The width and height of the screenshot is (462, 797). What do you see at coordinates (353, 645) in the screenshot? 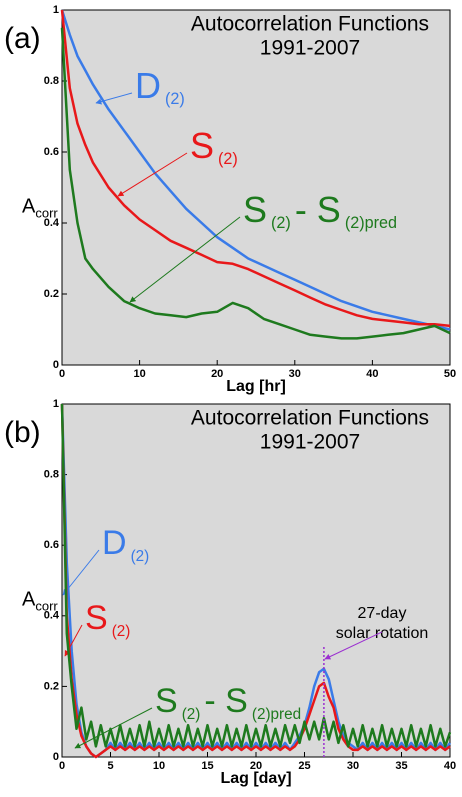
I see `annotation-arrow` at bounding box center [353, 645].